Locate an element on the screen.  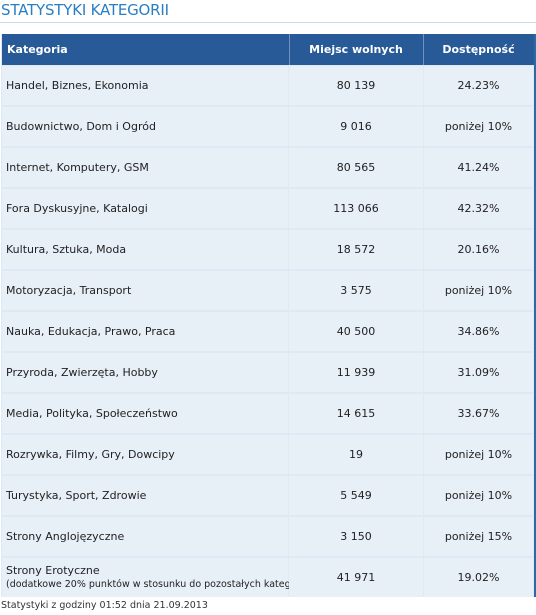
free-places-cell: 113 066 is located at coordinates (356, 208).